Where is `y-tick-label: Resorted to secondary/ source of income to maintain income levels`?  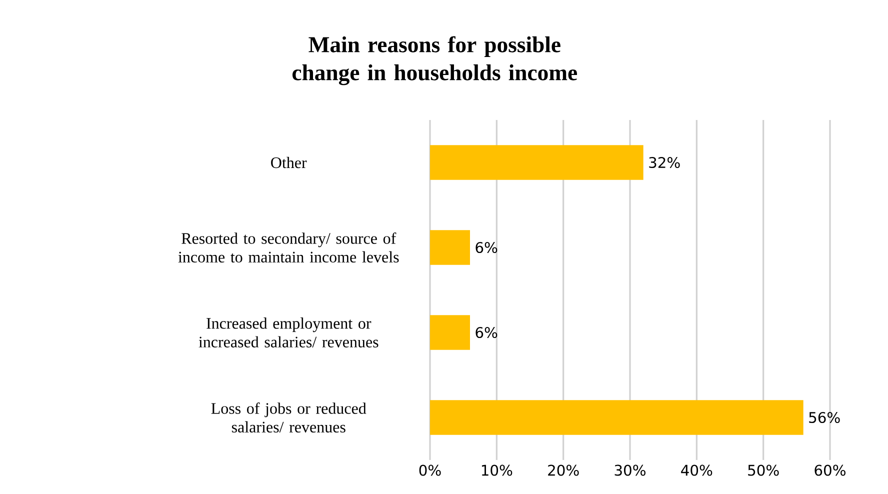
y-tick-label: Resorted to secondary/ source of income to maintain income levels is located at coordinates (288, 247).